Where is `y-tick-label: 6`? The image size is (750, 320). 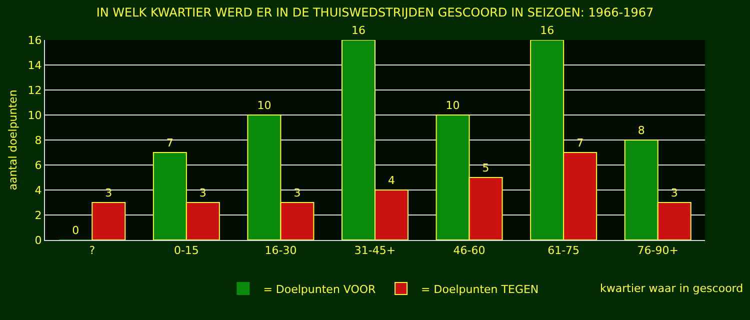
y-tick-label: 6 is located at coordinates (38, 165).